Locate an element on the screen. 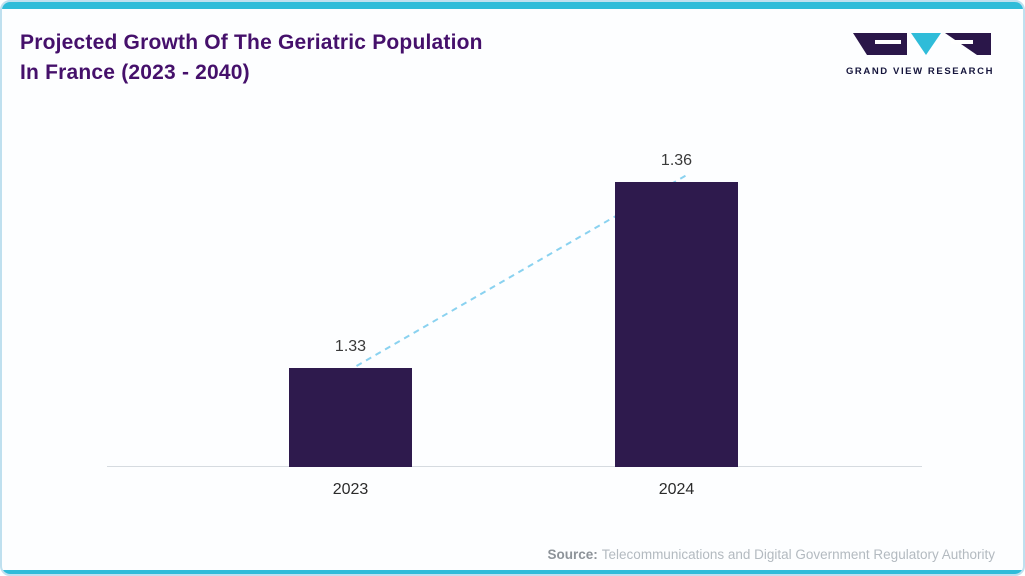  top-accent-bar is located at coordinates (512, 5).